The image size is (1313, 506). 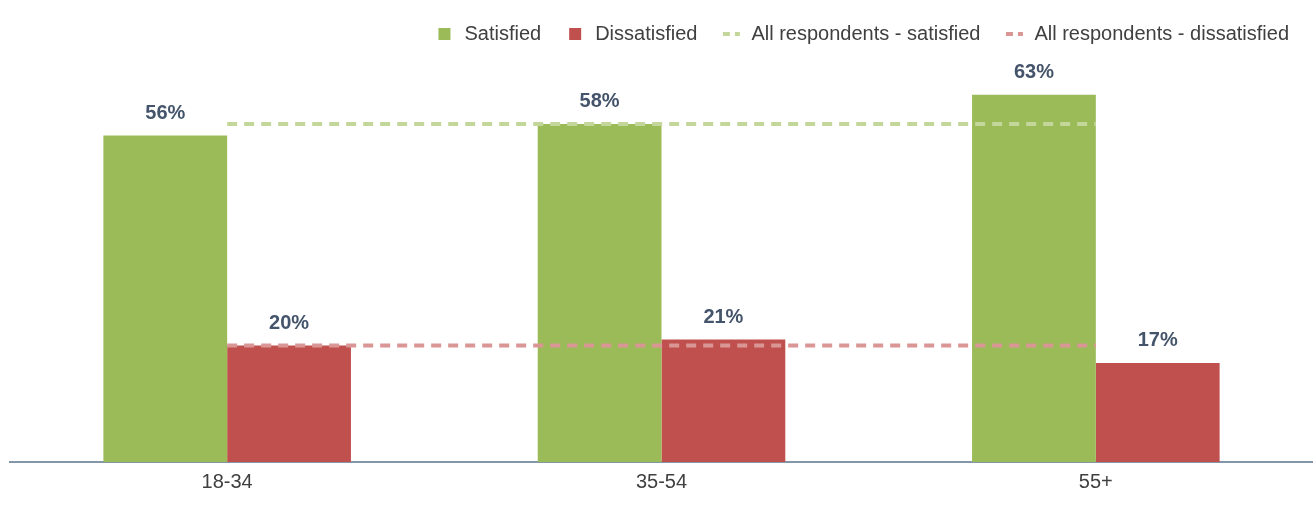 What do you see at coordinates (1095, 480) in the screenshot?
I see `x-tick-label: 55+` at bounding box center [1095, 480].